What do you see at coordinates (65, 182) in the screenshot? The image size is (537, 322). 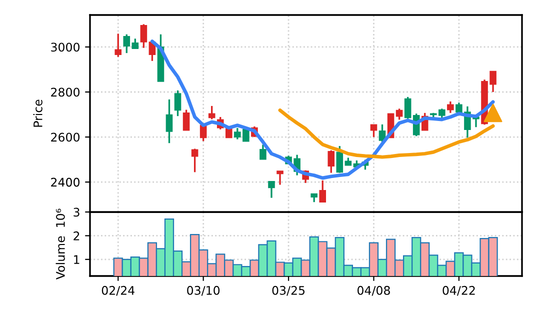 I see `y-tick-label: 2400` at bounding box center [65, 182].